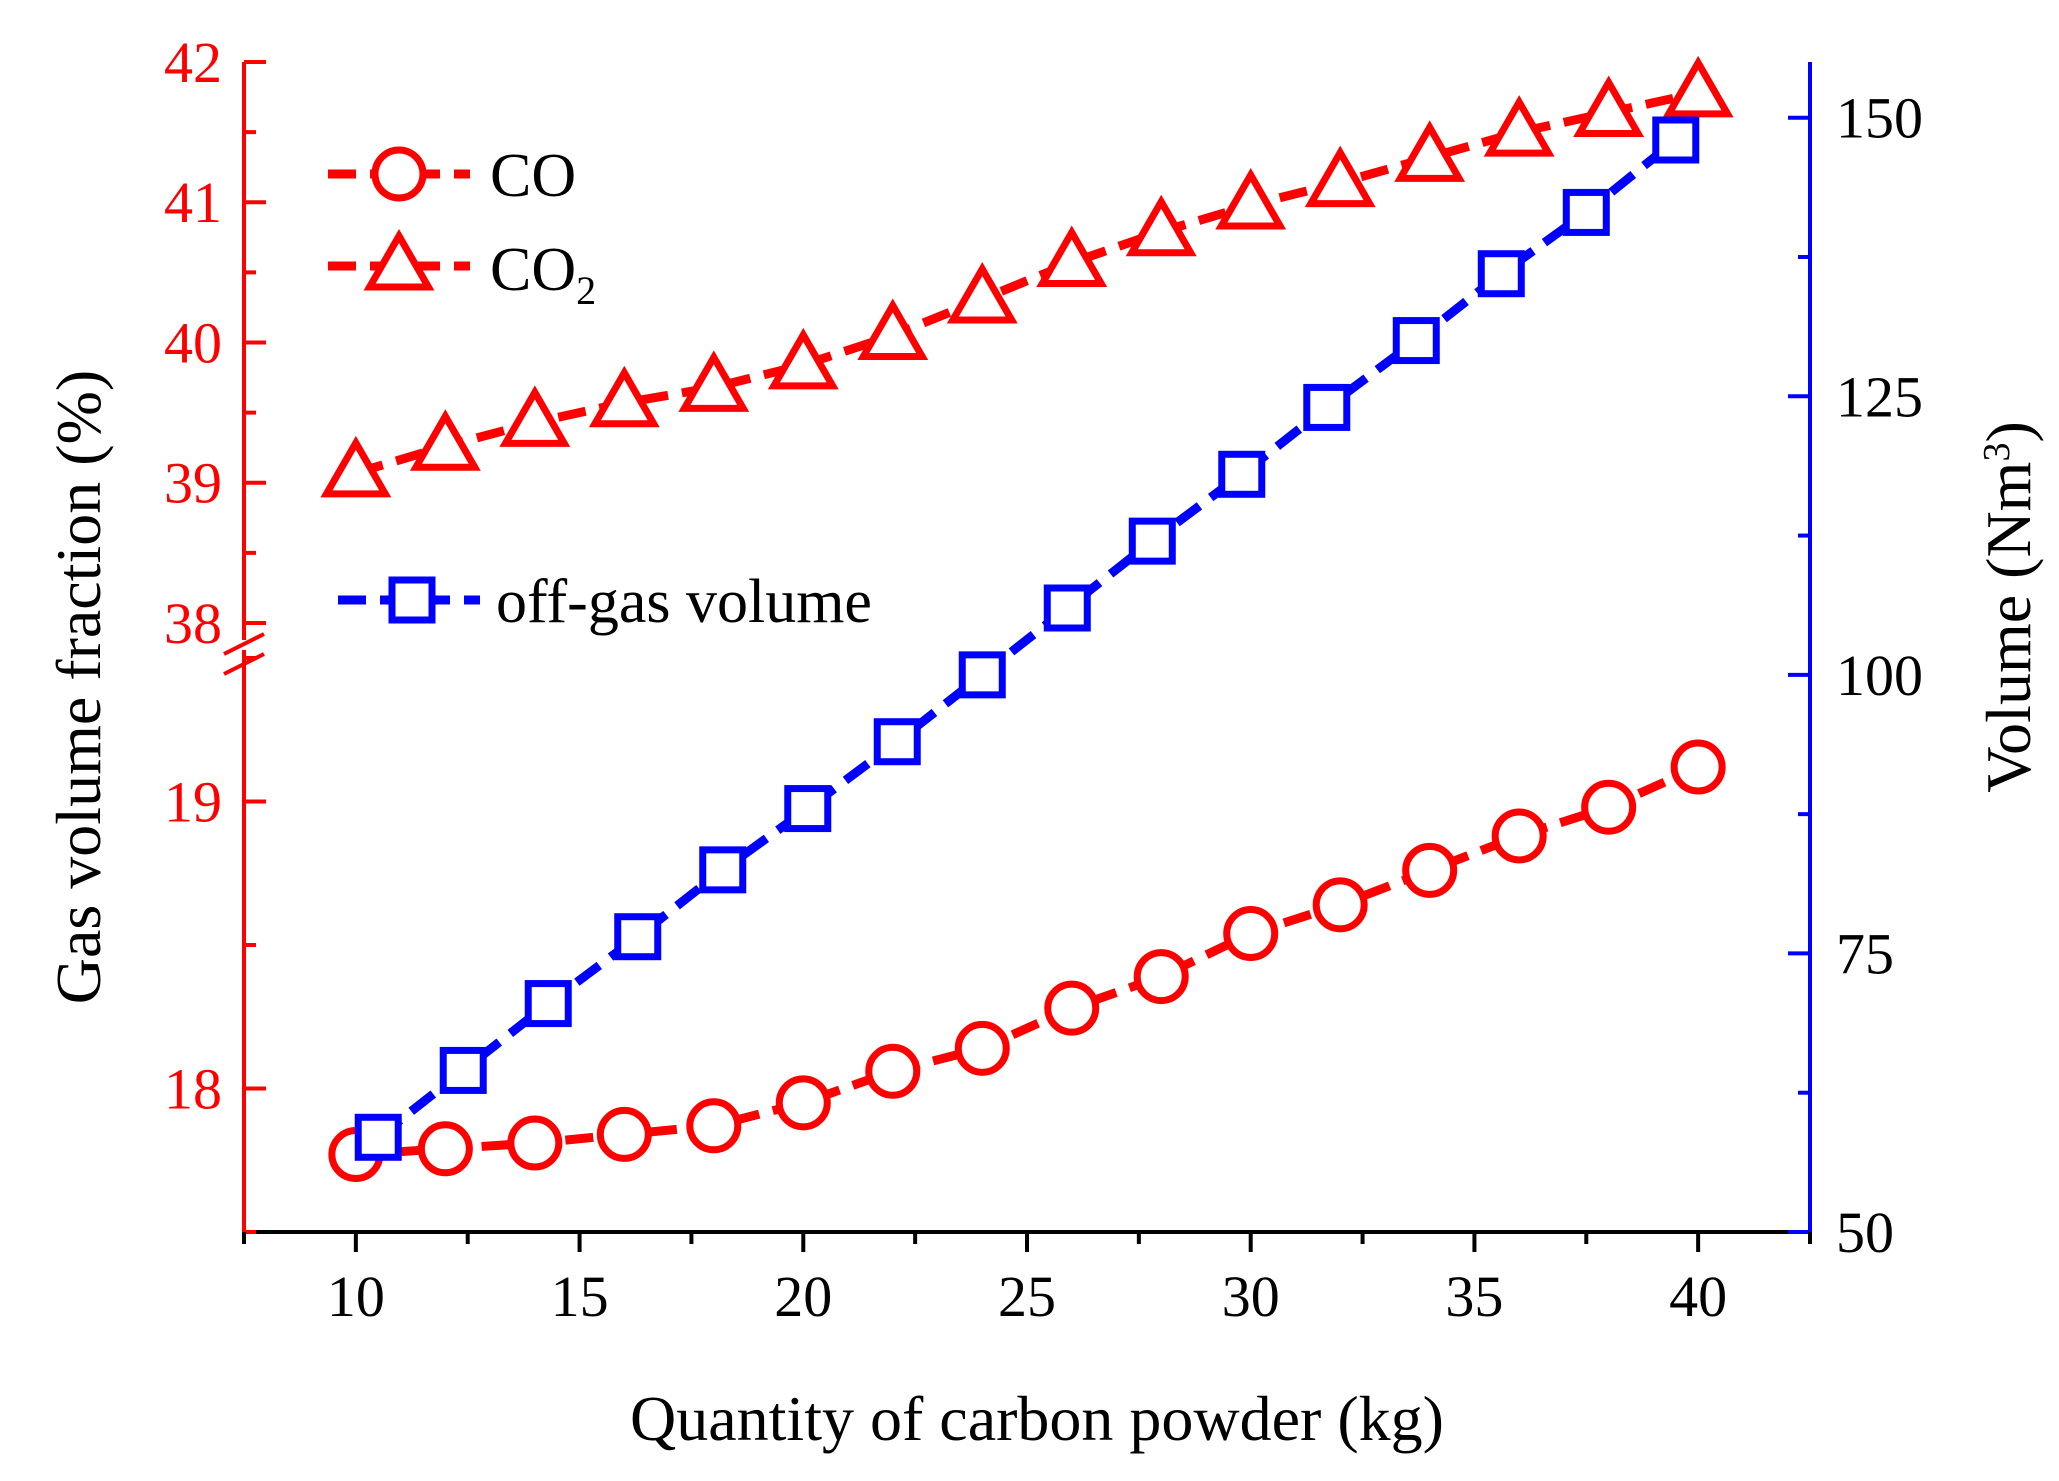 Image resolution: width=2059 pixels, height=1481 pixels. Describe the element at coordinates (1879, 675) in the screenshot. I see `right-tick-label: 100` at that location.